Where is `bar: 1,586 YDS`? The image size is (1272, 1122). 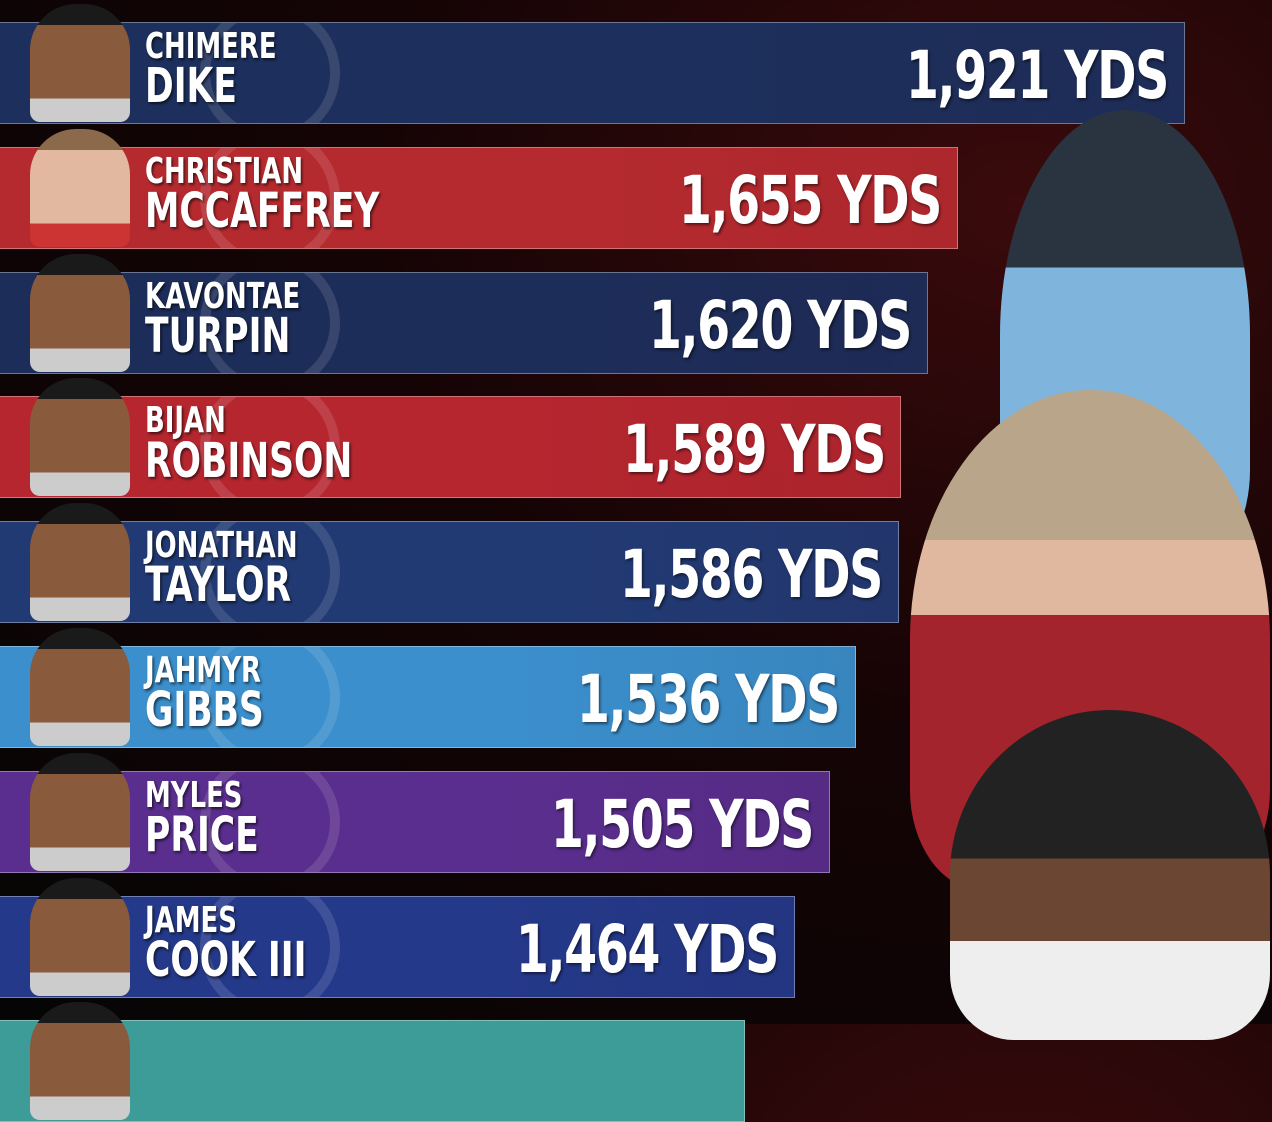 bar: 1,586 YDS is located at coordinates (449, 572).